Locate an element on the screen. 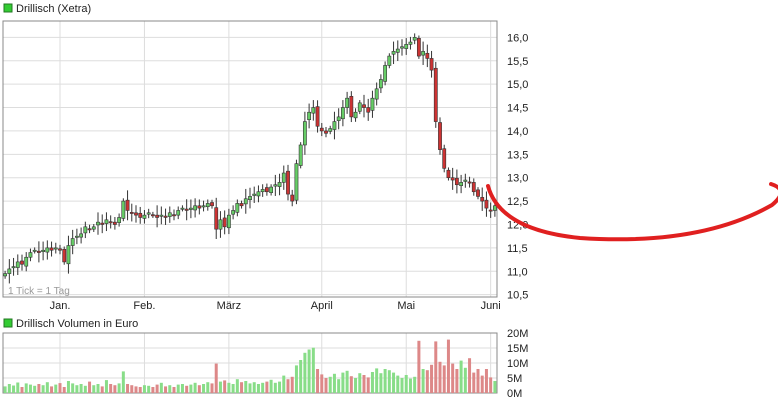  price-legend-square is located at coordinates (8, 8).